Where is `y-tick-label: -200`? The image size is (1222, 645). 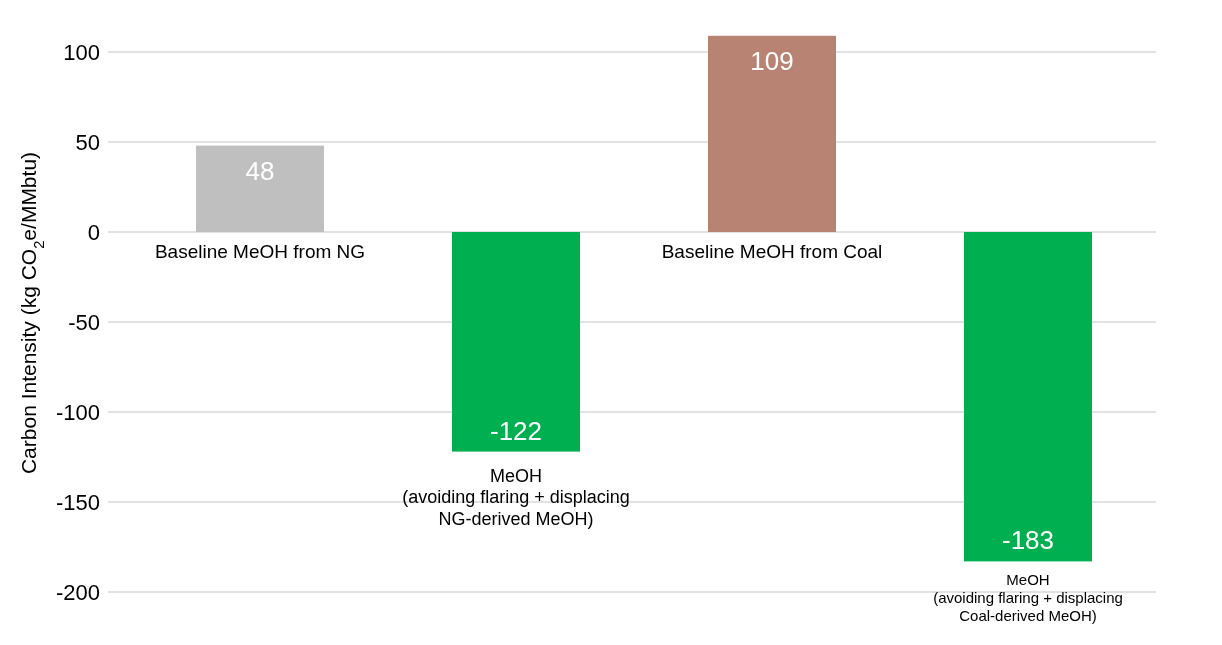 y-tick-label: -200 is located at coordinates (77, 592).